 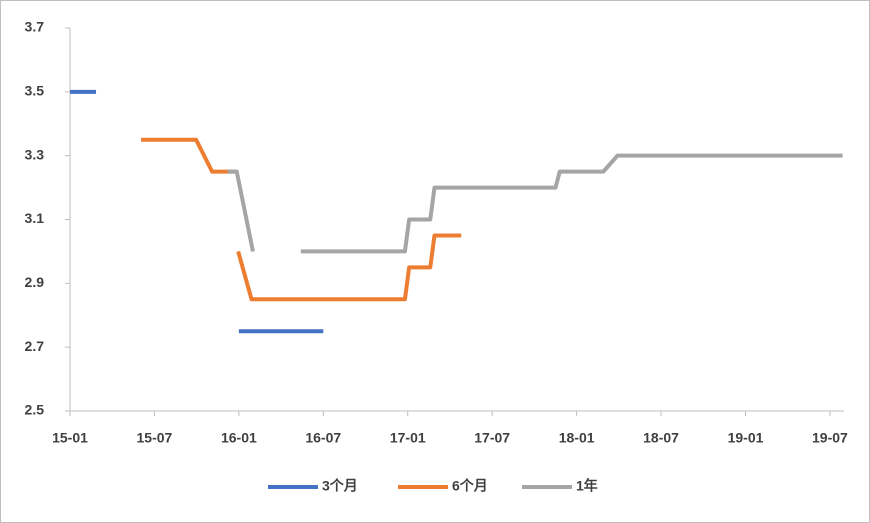 I want to click on y-tick-label: 2.9, so click(x=35, y=282).